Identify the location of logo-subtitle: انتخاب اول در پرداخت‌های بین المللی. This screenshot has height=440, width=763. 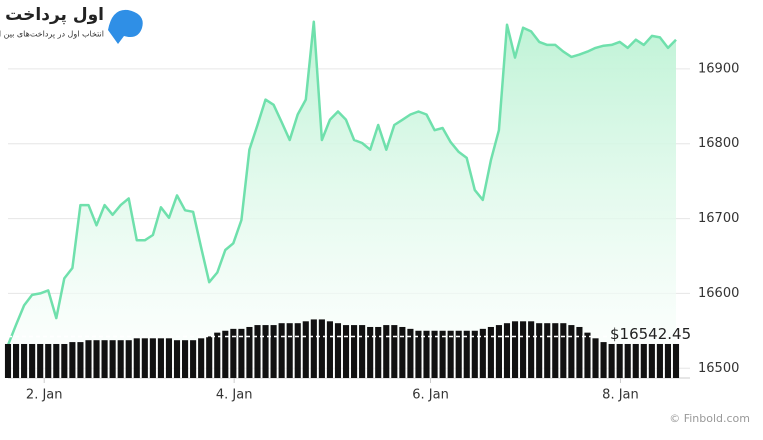
(52, 34).